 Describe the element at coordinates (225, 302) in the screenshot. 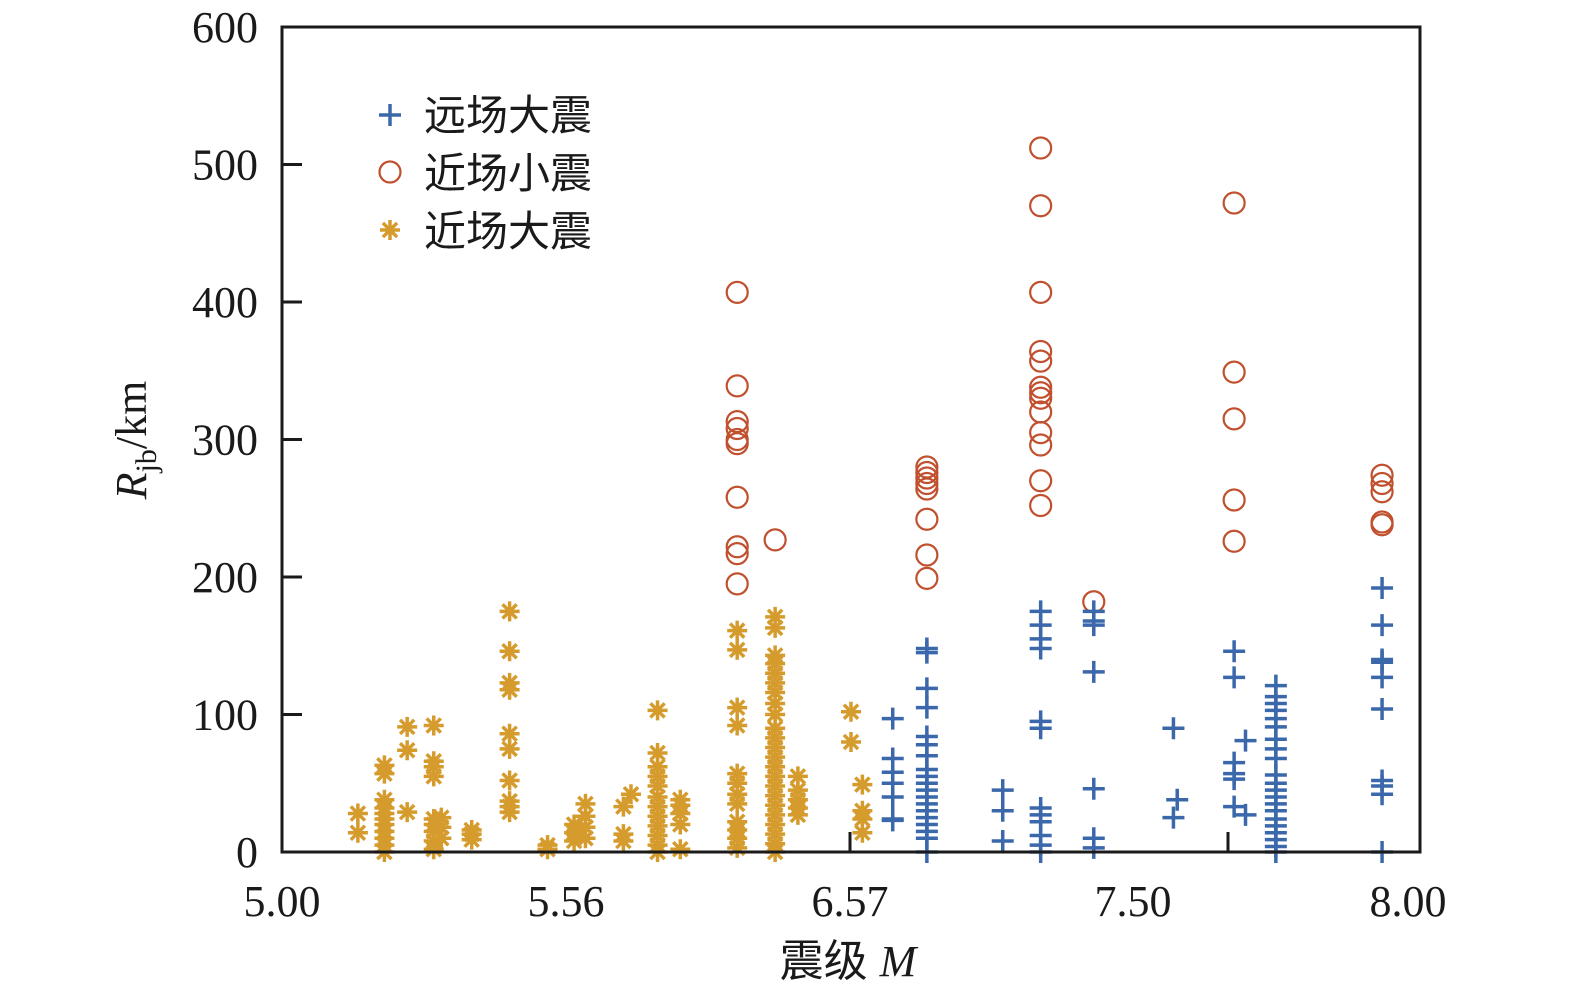

I see `y-tick-label: 400` at that location.